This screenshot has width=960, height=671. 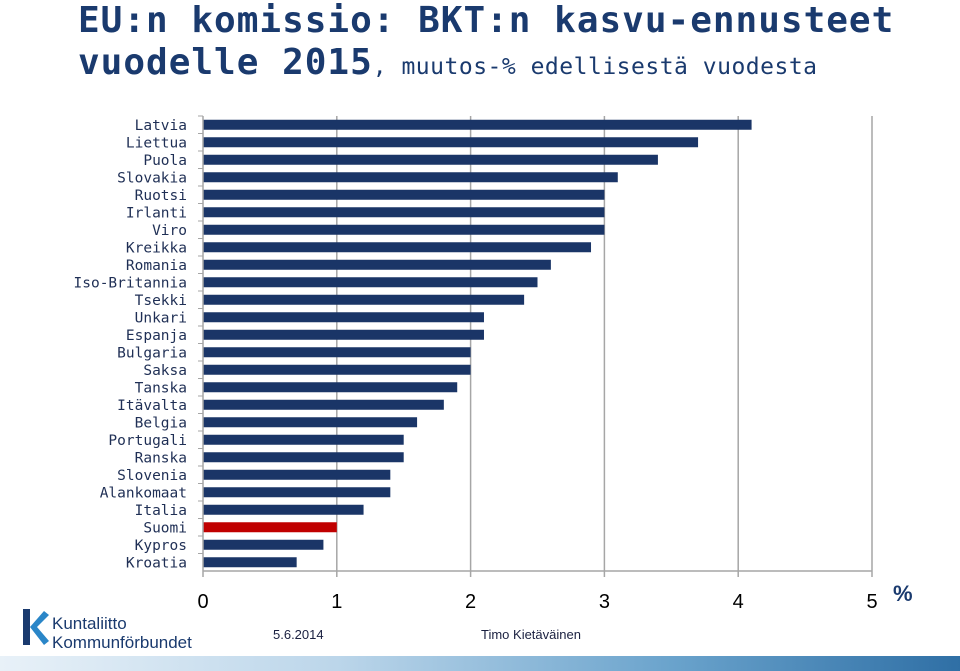 What do you see at coordinates (161, 458) in the screenshot?
I see `category-label: Ranska` at bounding box center [161, 458].